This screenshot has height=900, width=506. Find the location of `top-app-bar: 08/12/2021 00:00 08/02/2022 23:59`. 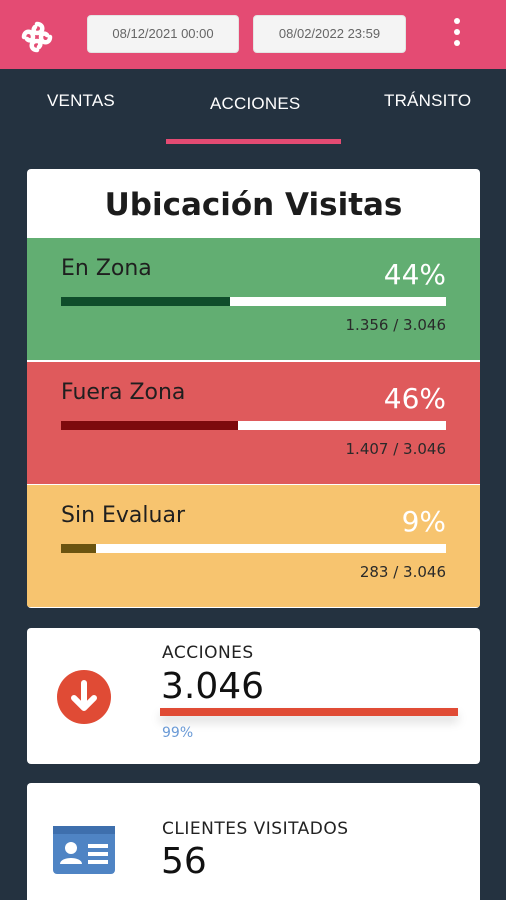

top-app-bar: 08/12/2021 00:00 08/02/2022 23:59 is located at coordinates (253, 34).